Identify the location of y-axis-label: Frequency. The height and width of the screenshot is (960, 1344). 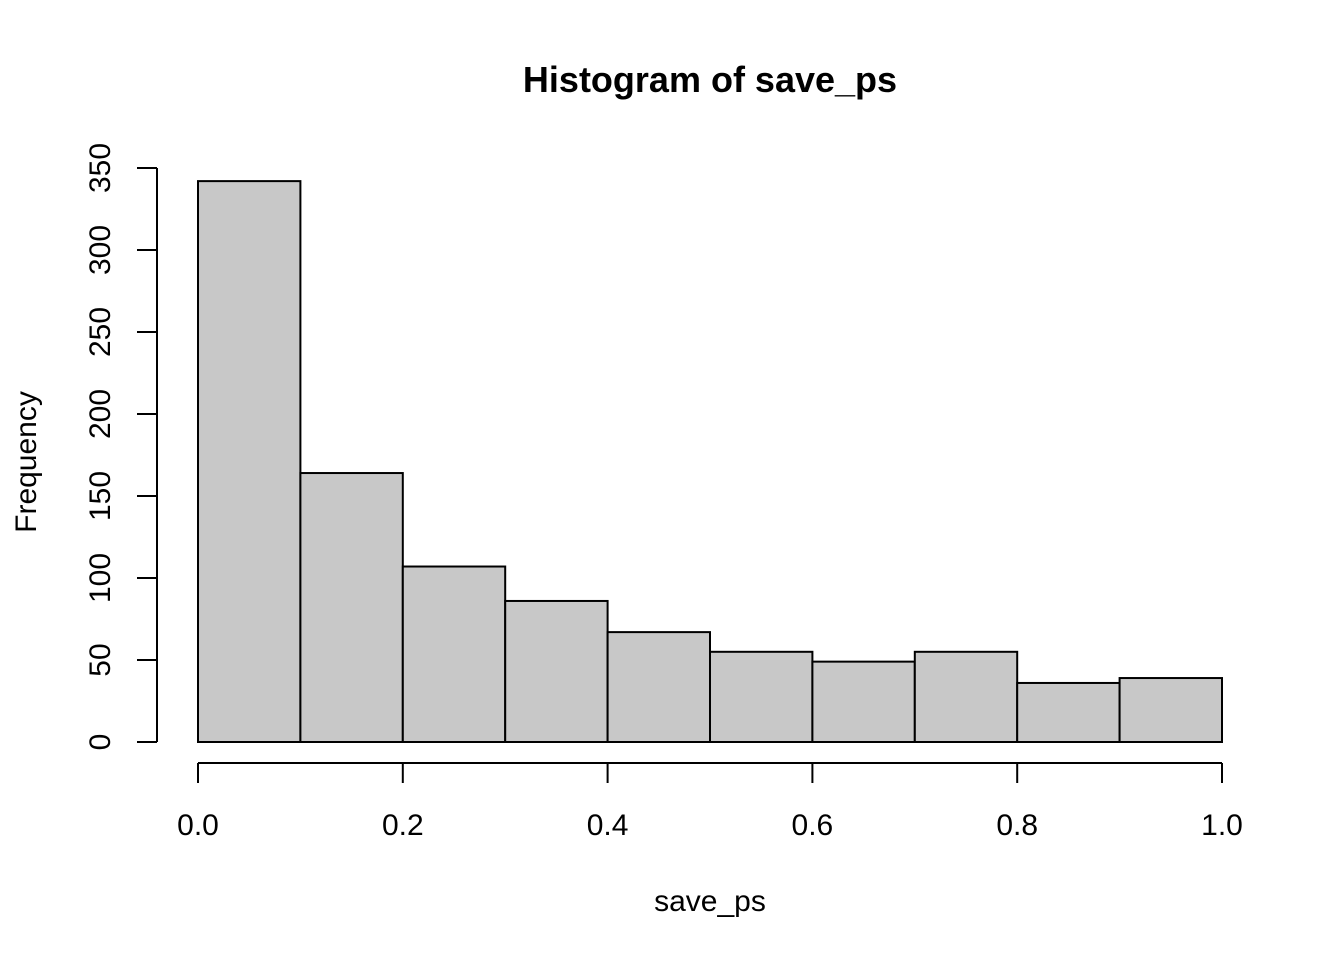
(26, 462).